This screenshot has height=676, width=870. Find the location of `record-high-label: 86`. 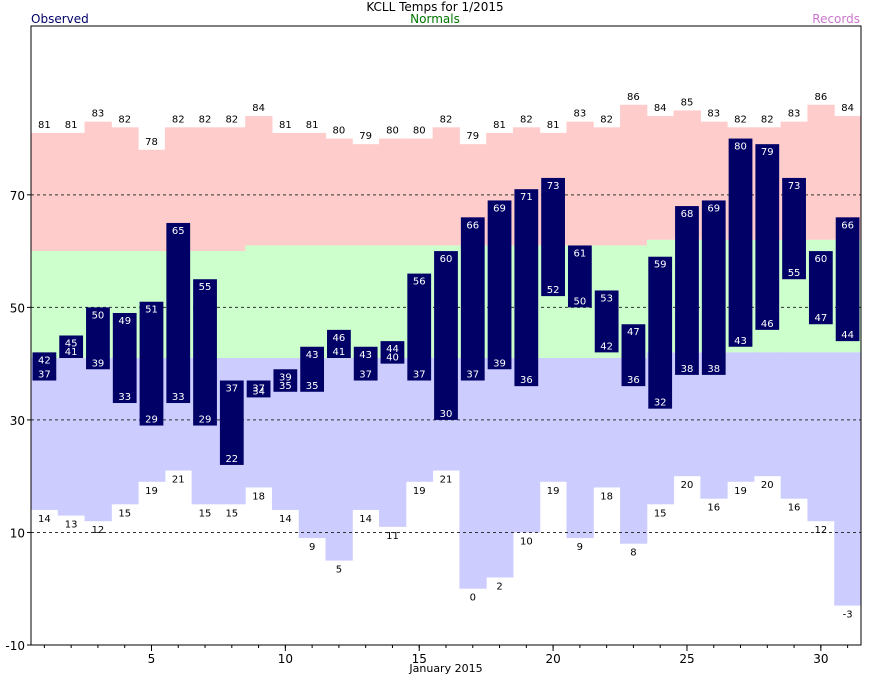

record-high-label: 86 is located at coordinates (633, 97).